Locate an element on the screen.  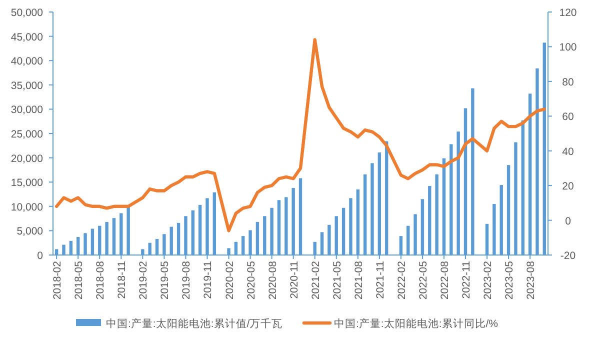
y-tick-label: 30,000 is located at coordinates (27, 110).